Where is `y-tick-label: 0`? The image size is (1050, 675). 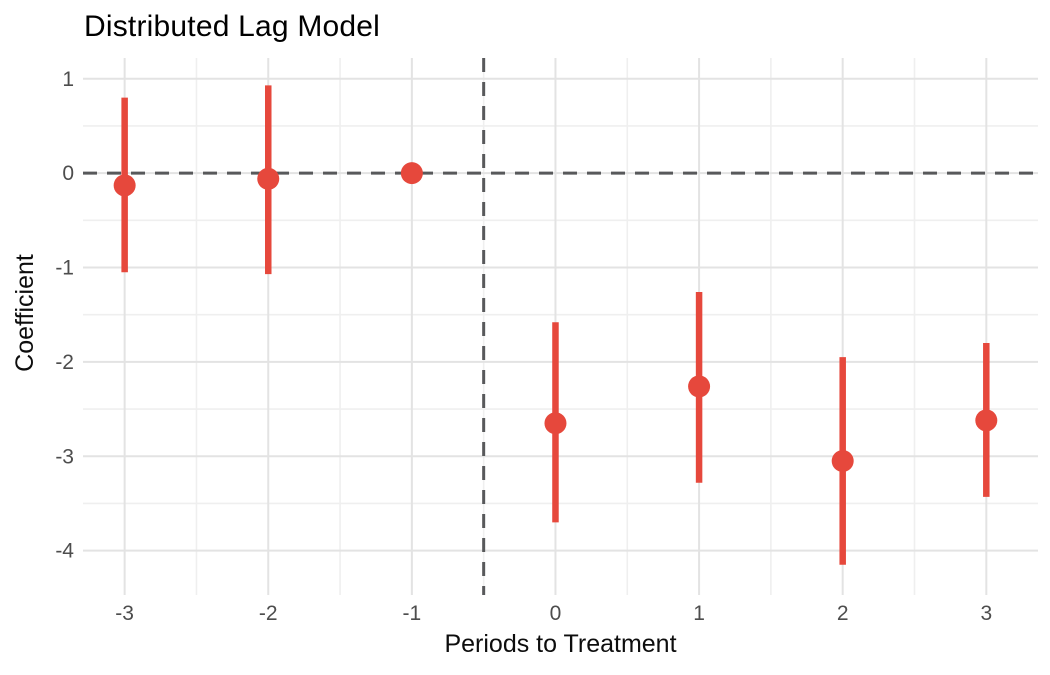
y-tick-label: 0 is located at coordinates (68, 173).